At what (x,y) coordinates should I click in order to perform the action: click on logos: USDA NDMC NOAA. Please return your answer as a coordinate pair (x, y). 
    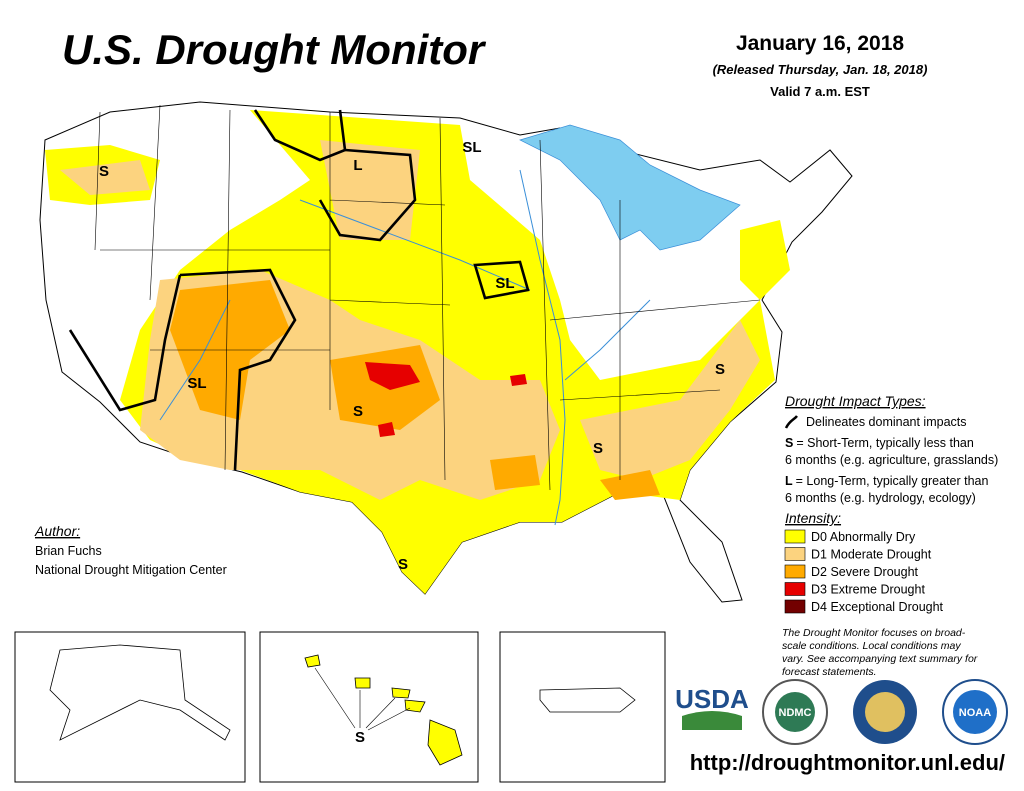
    Looking at the image, I should click on (841, 712).